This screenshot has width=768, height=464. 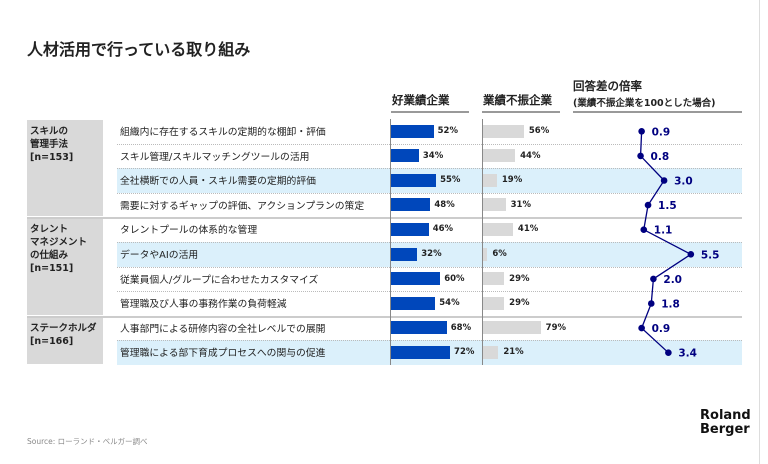 What do you see at coordinates (710, 255) in the screenshot?
I see `ratio-label: 5.5` at bounding box center [710, 255].